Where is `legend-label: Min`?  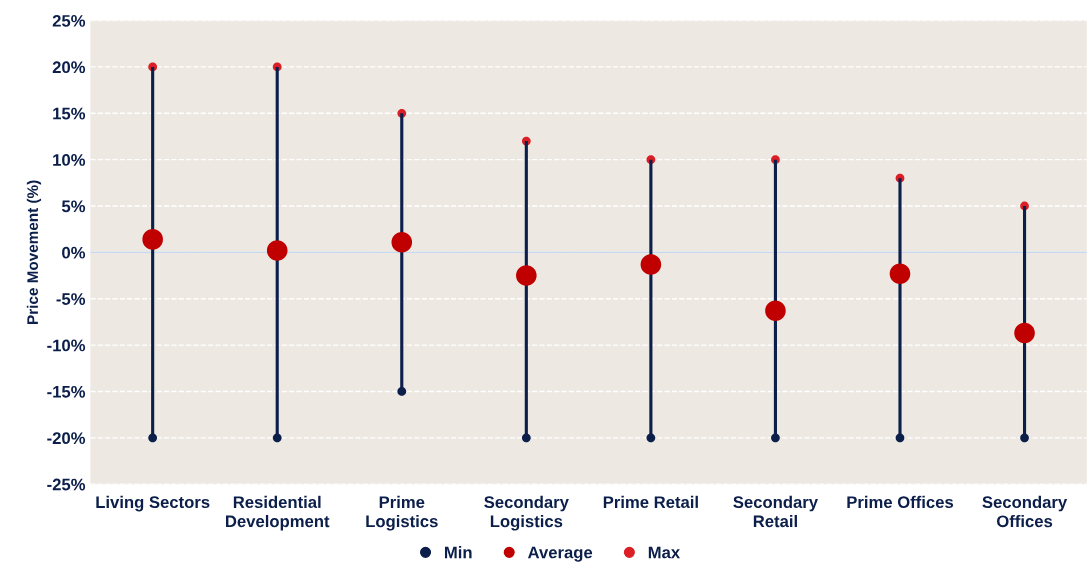
legend-label: Min is located at coordinates (458, 552).